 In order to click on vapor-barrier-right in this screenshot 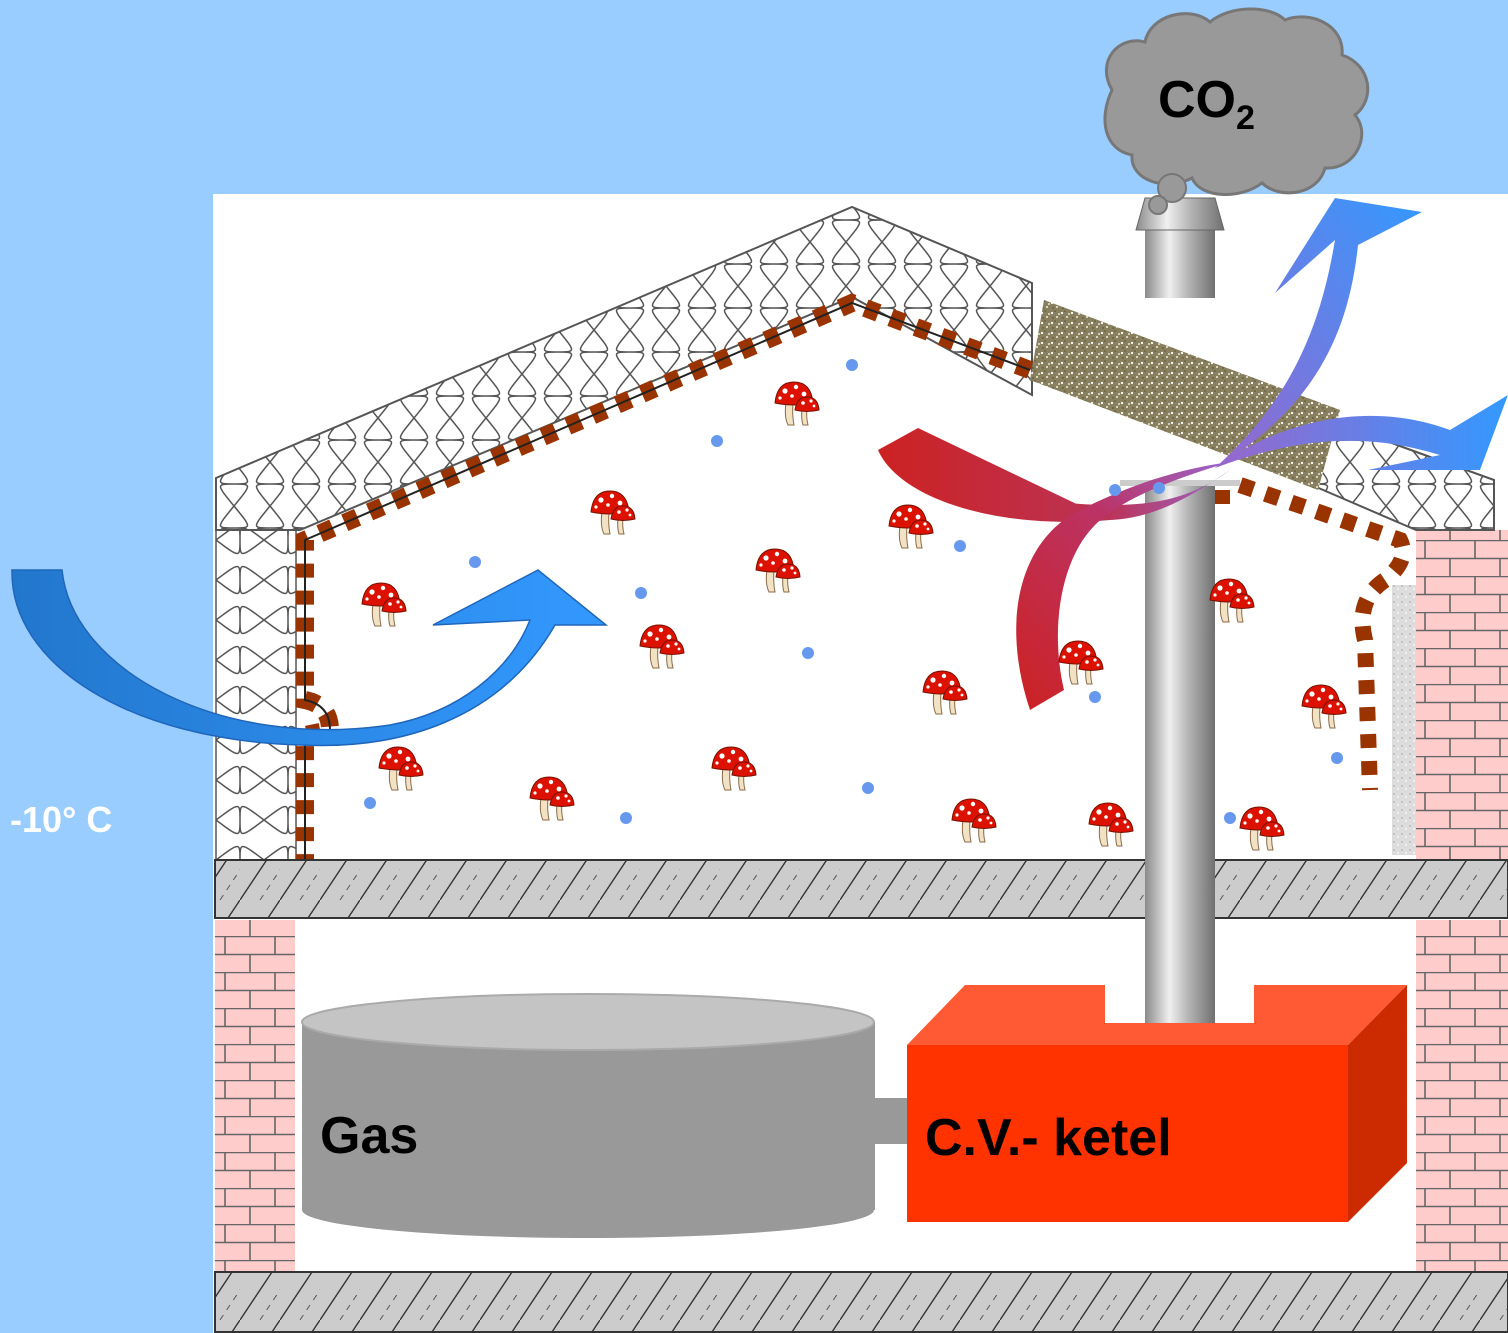, I will do `click(1312, 634)`.